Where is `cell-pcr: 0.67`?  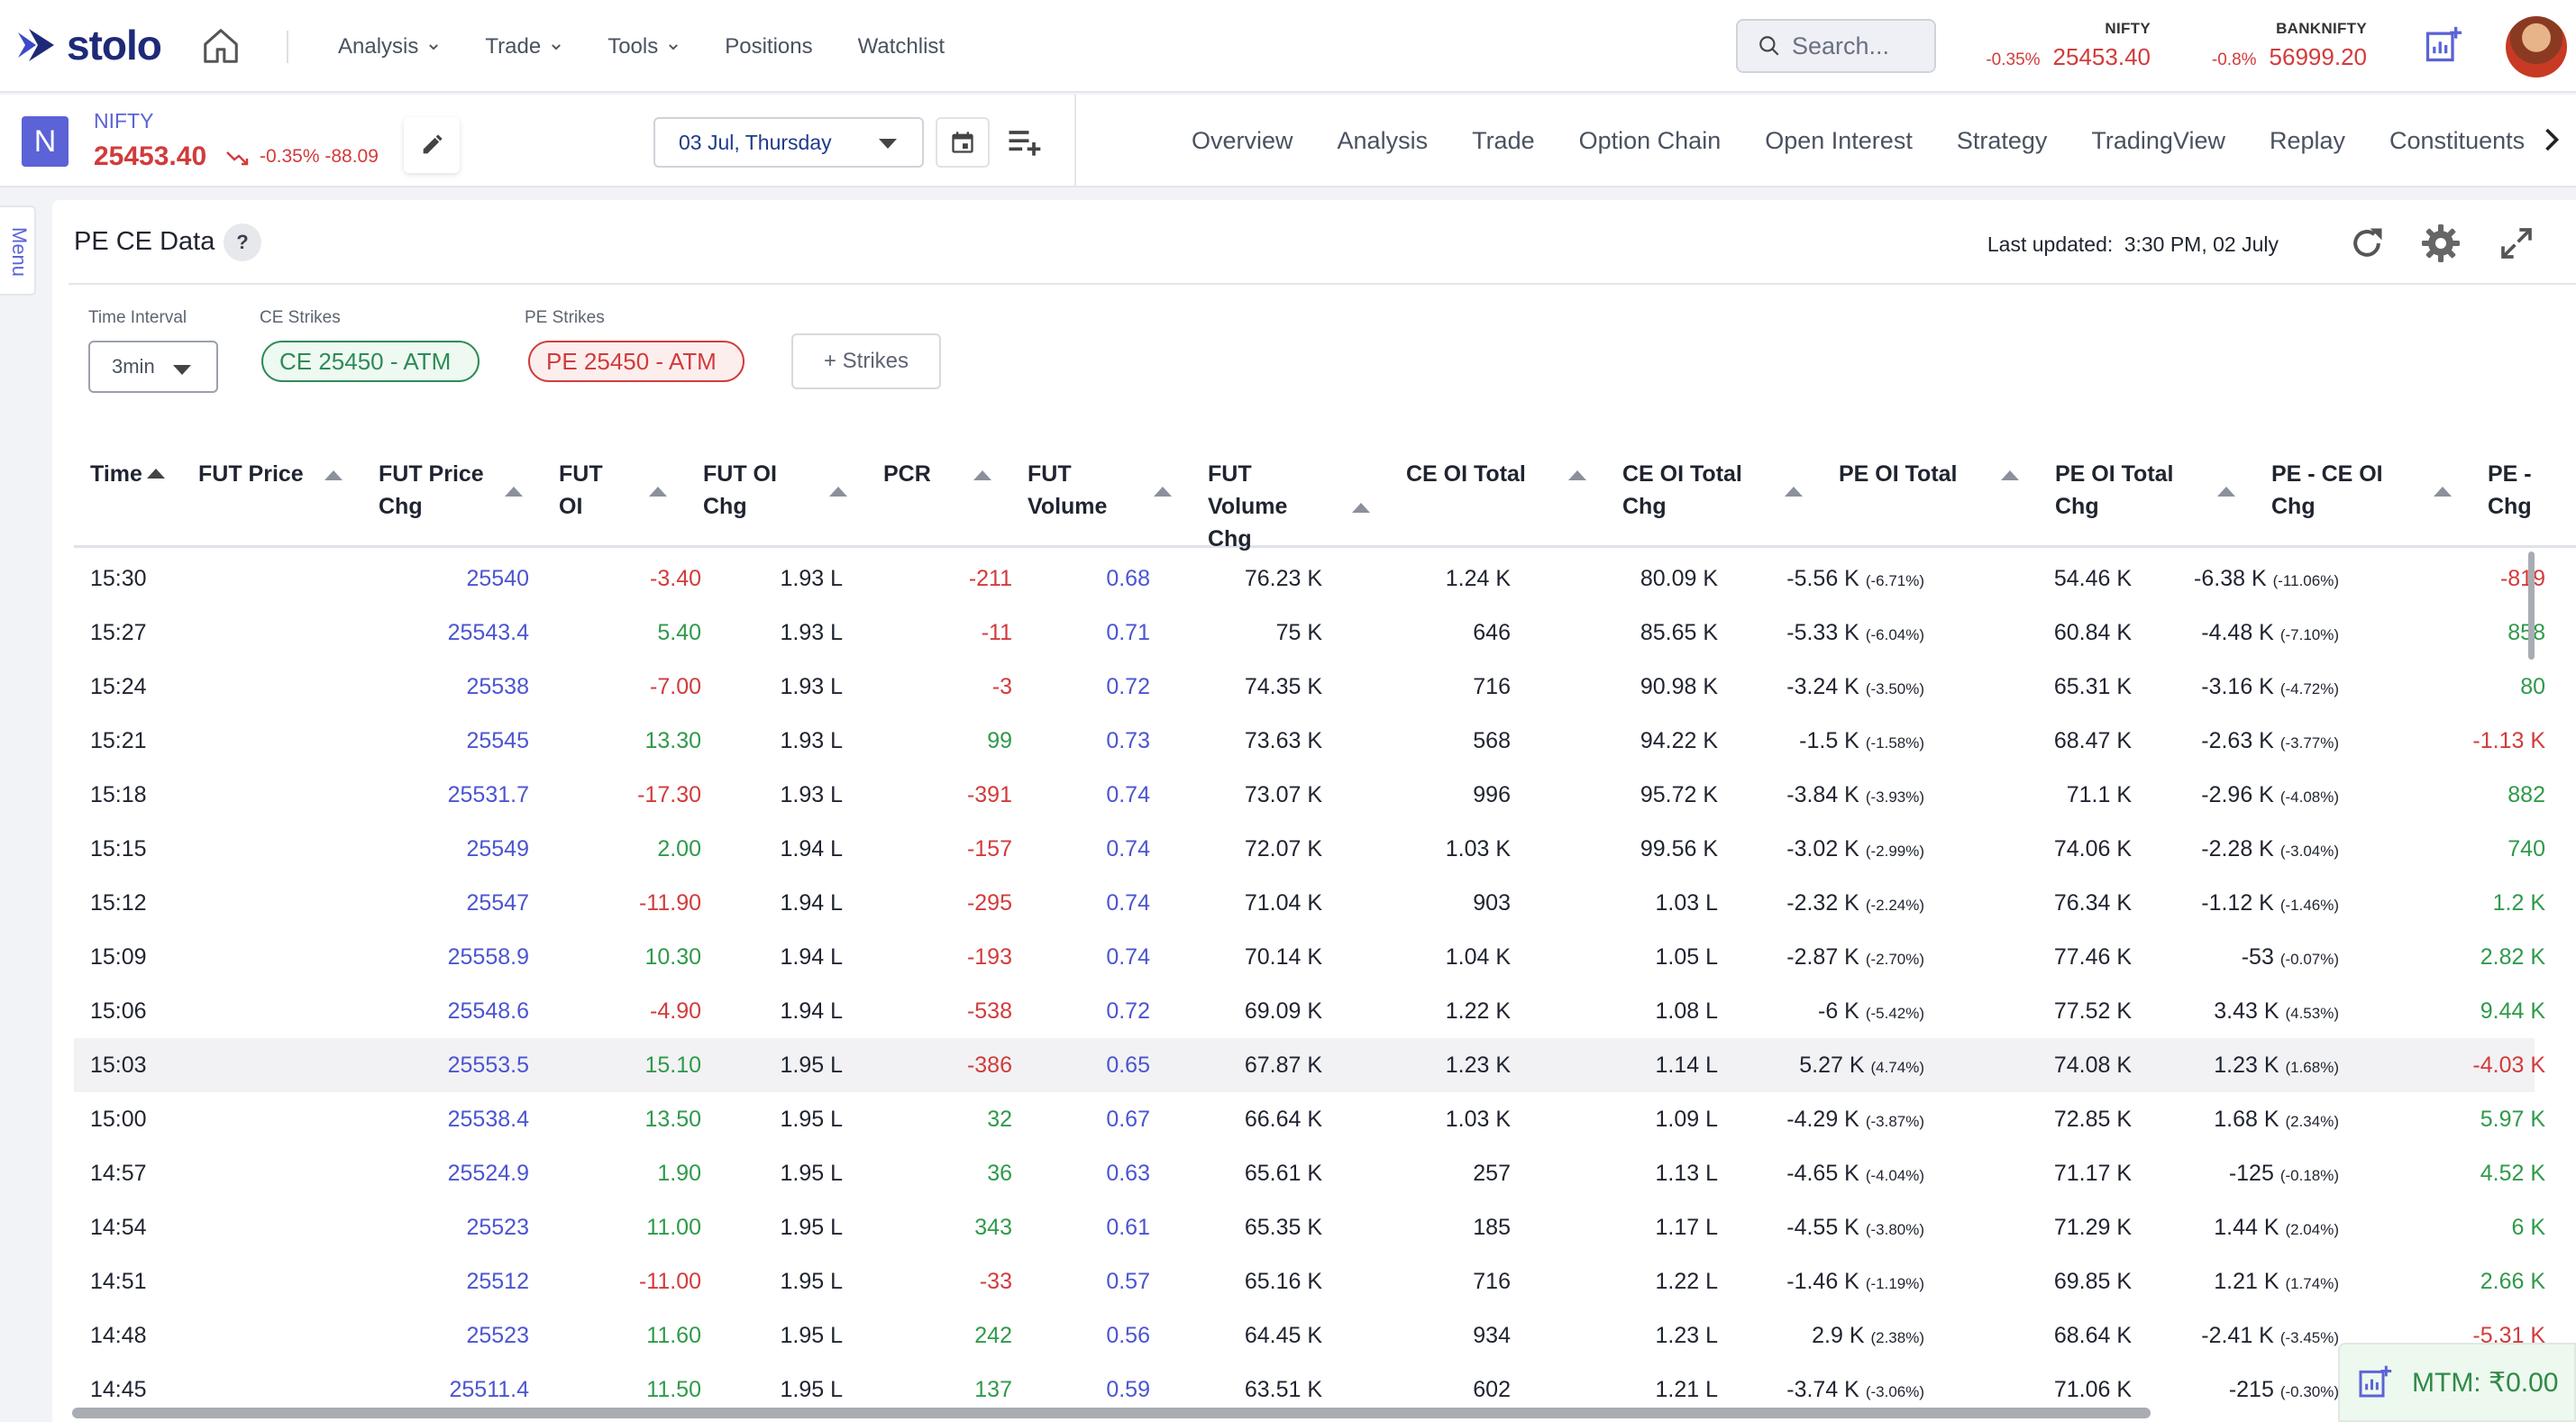
cell-pcr: 0.67 is located at coordinates (1128, 1119).